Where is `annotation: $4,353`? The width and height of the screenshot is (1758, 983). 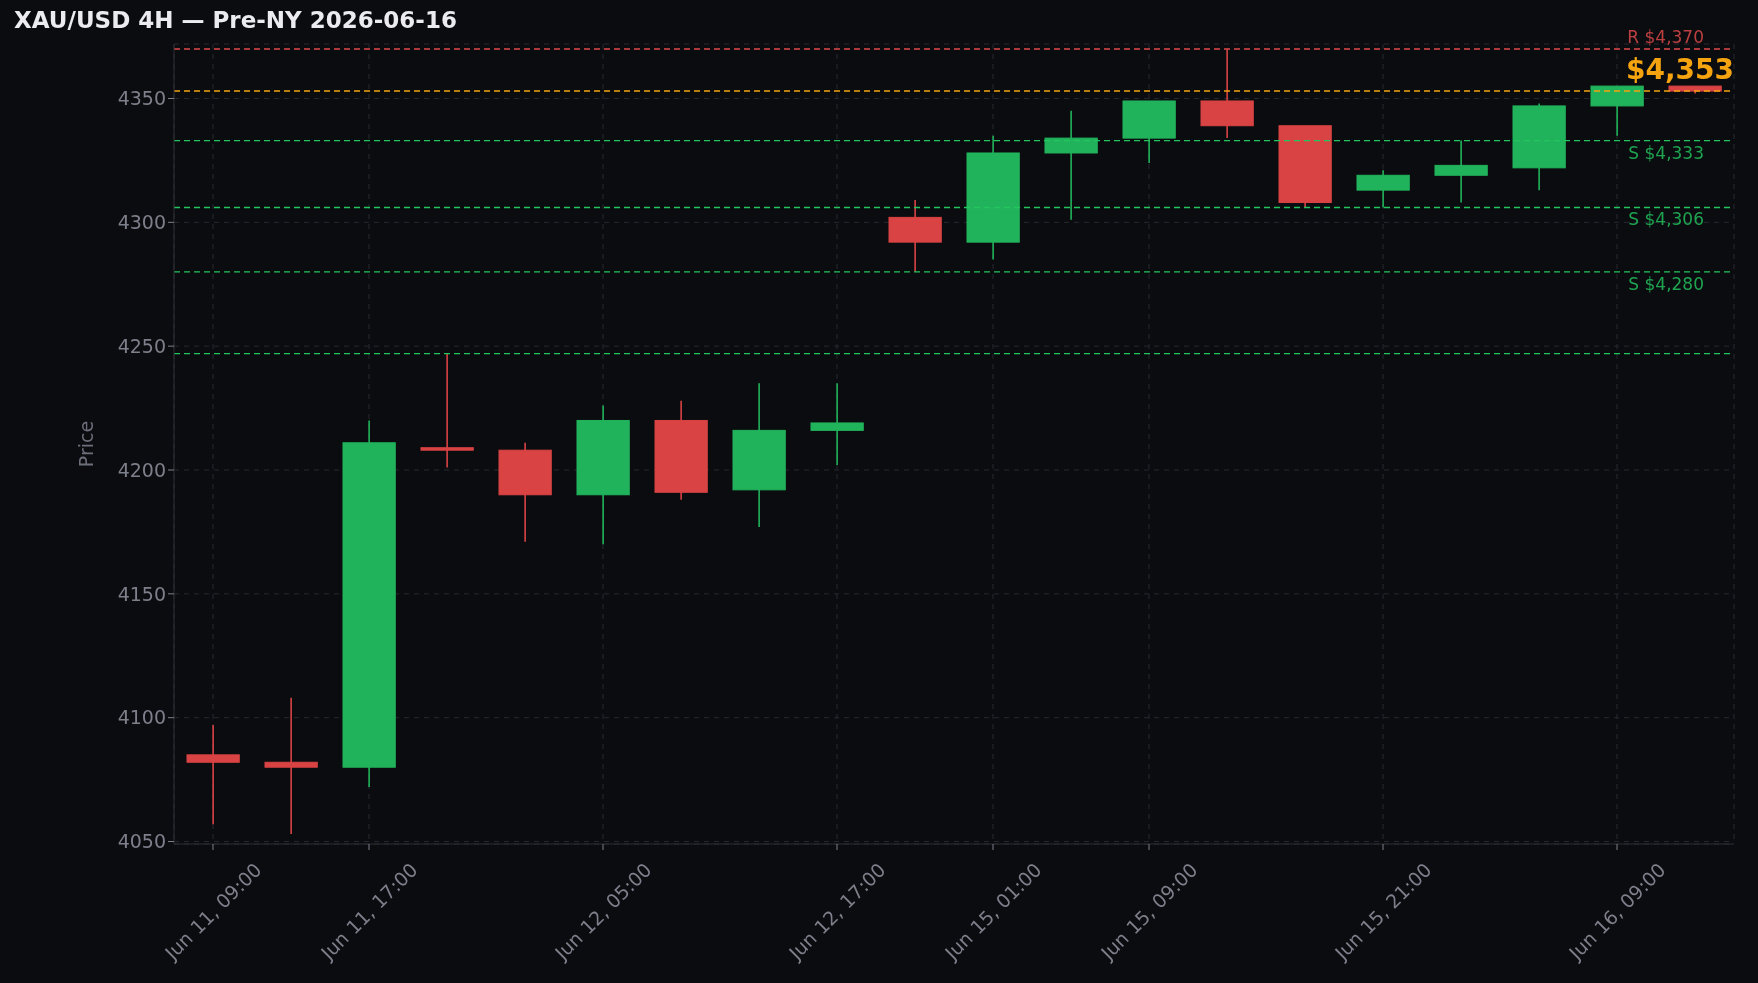 annotation: $4,353 is located at coordinates (1679, 70).